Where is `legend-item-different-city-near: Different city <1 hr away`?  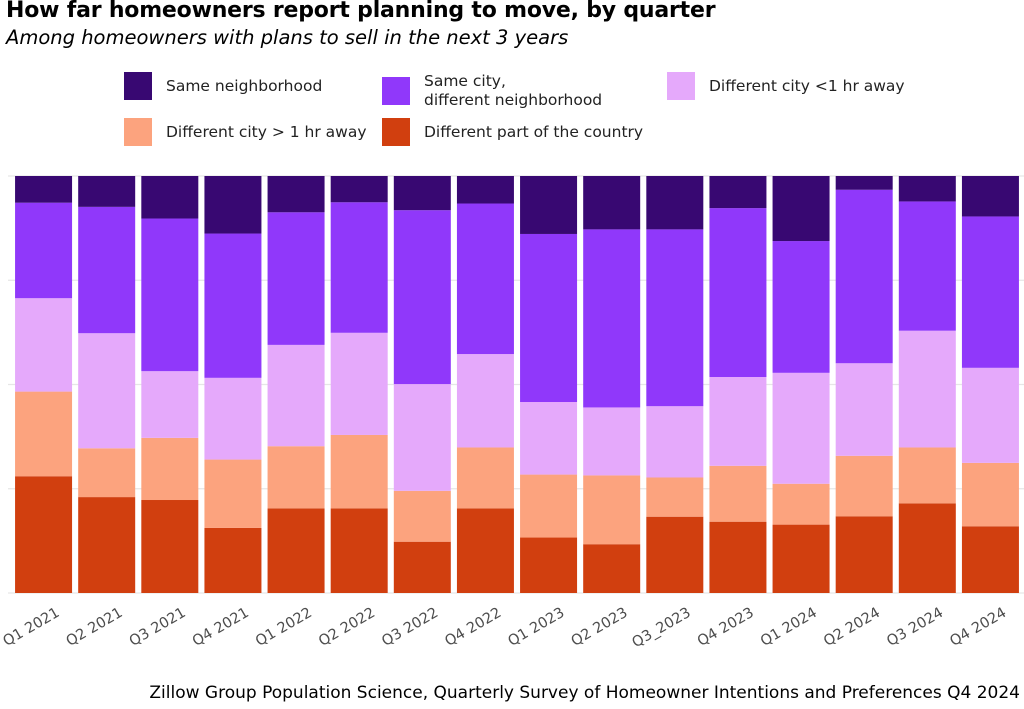
legend-item-different-city-near: Different city <1 hr away is located at coordinates (786, 86).